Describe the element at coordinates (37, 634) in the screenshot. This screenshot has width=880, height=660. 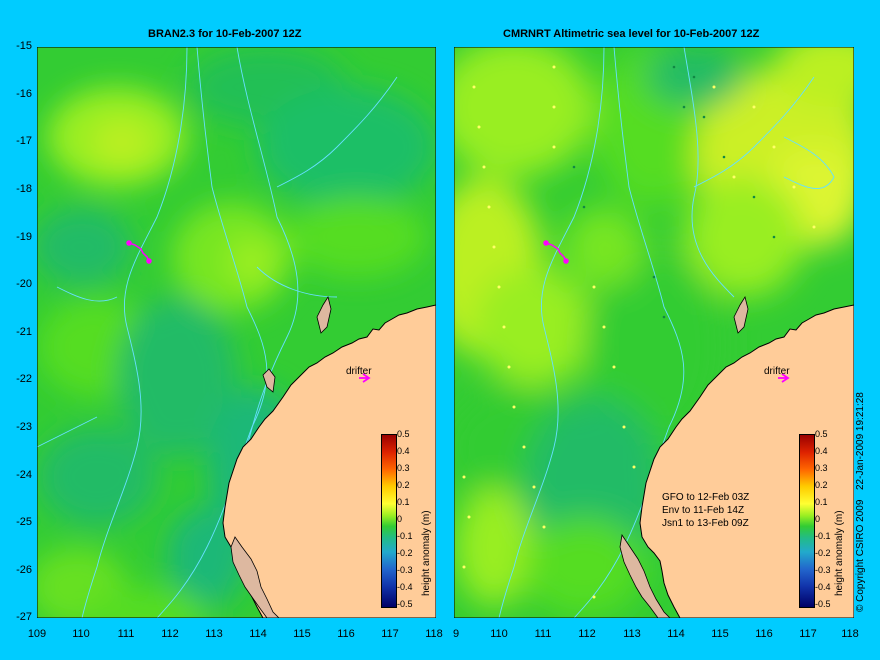
I see `x-tick: 109` at that location.